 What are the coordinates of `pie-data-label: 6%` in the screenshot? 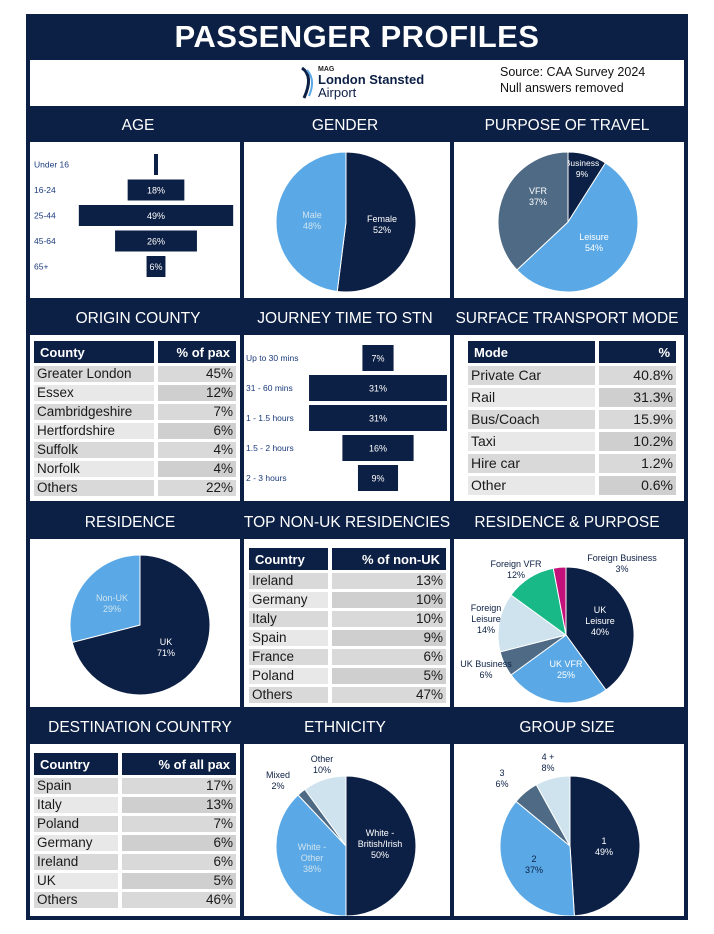 It's located at (485, 675).